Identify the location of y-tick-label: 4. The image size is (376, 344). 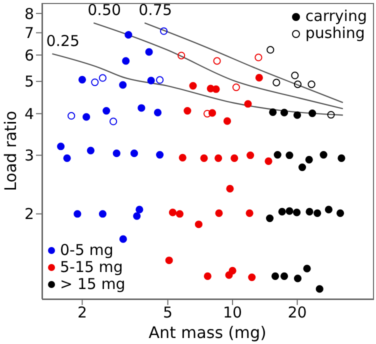
(29, 113).